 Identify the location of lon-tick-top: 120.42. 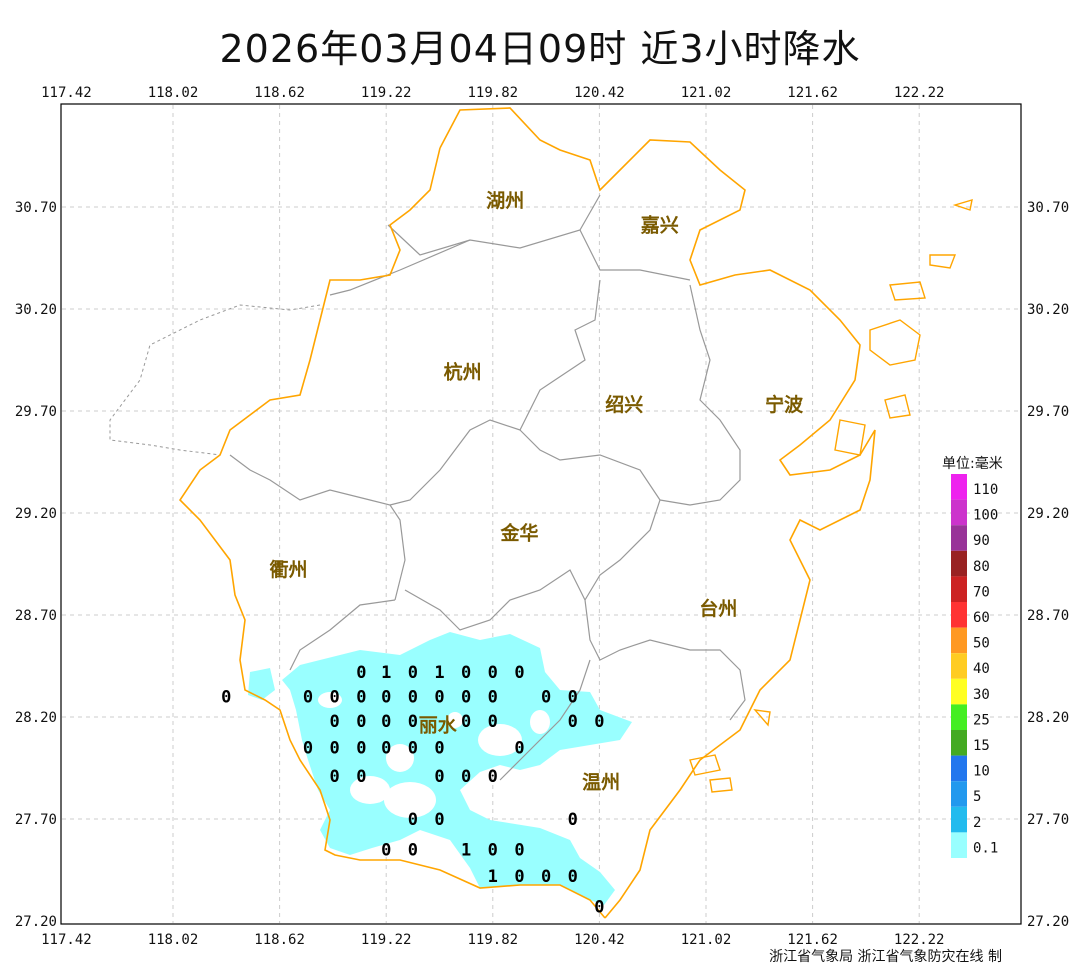
(599, 93).